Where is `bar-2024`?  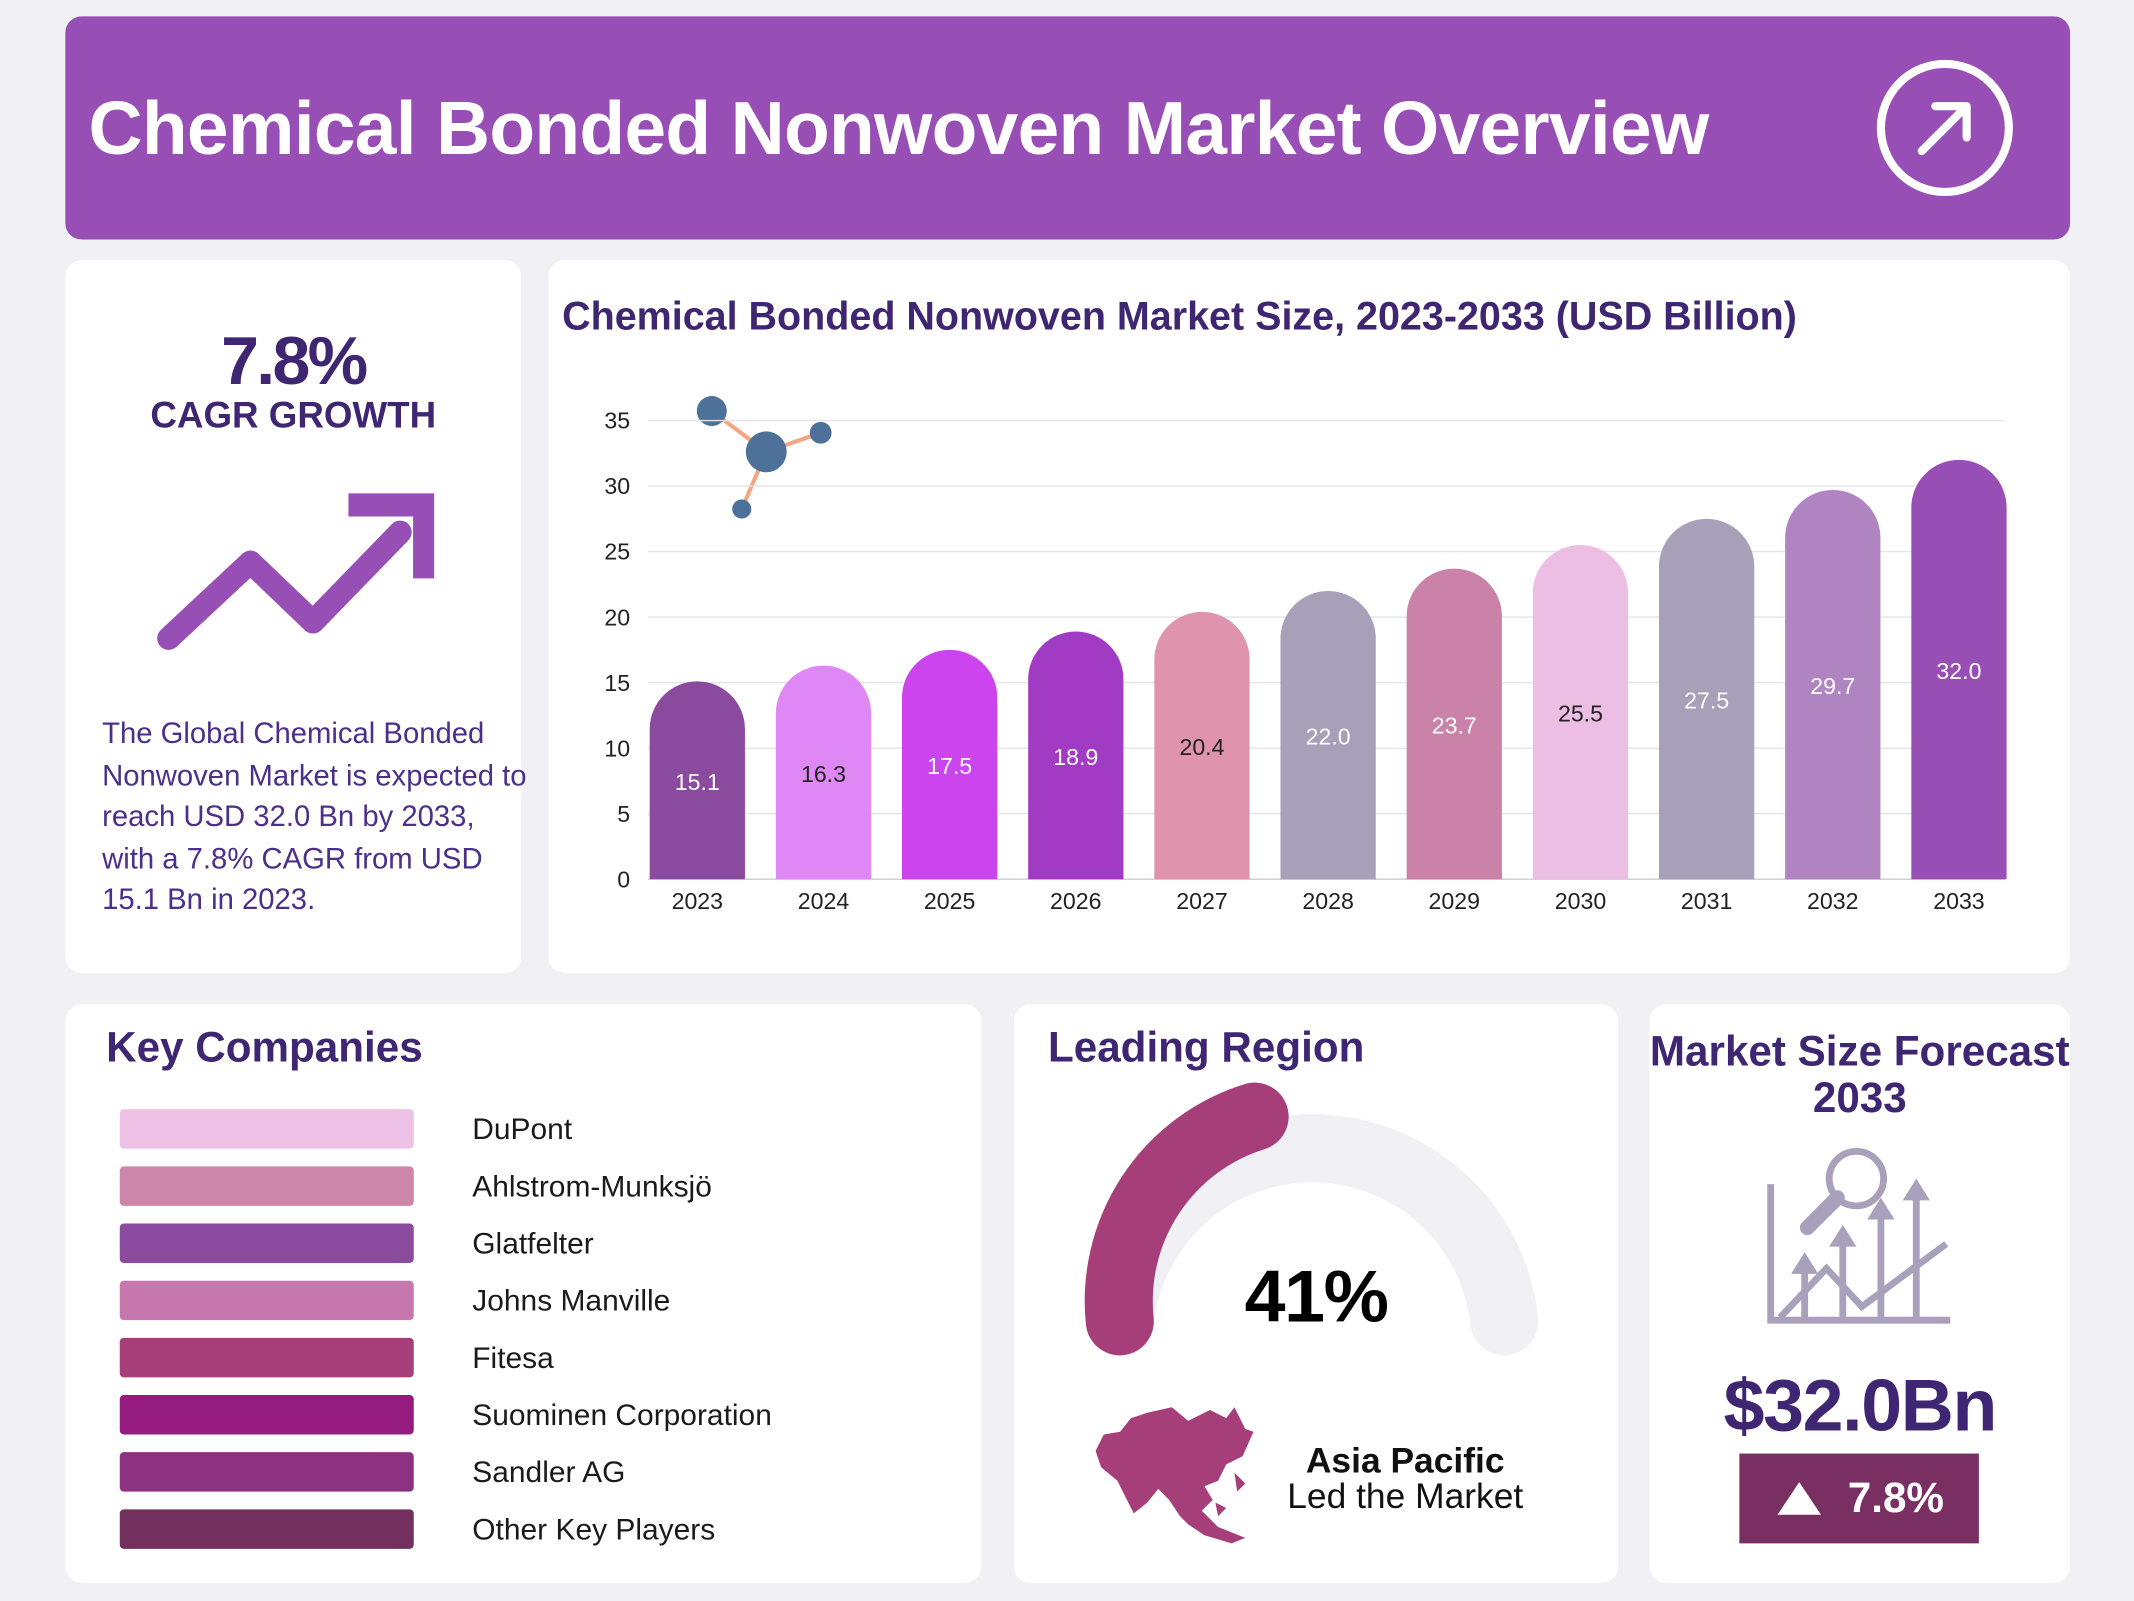
bar-2024 is located at coordinates (823, 772).